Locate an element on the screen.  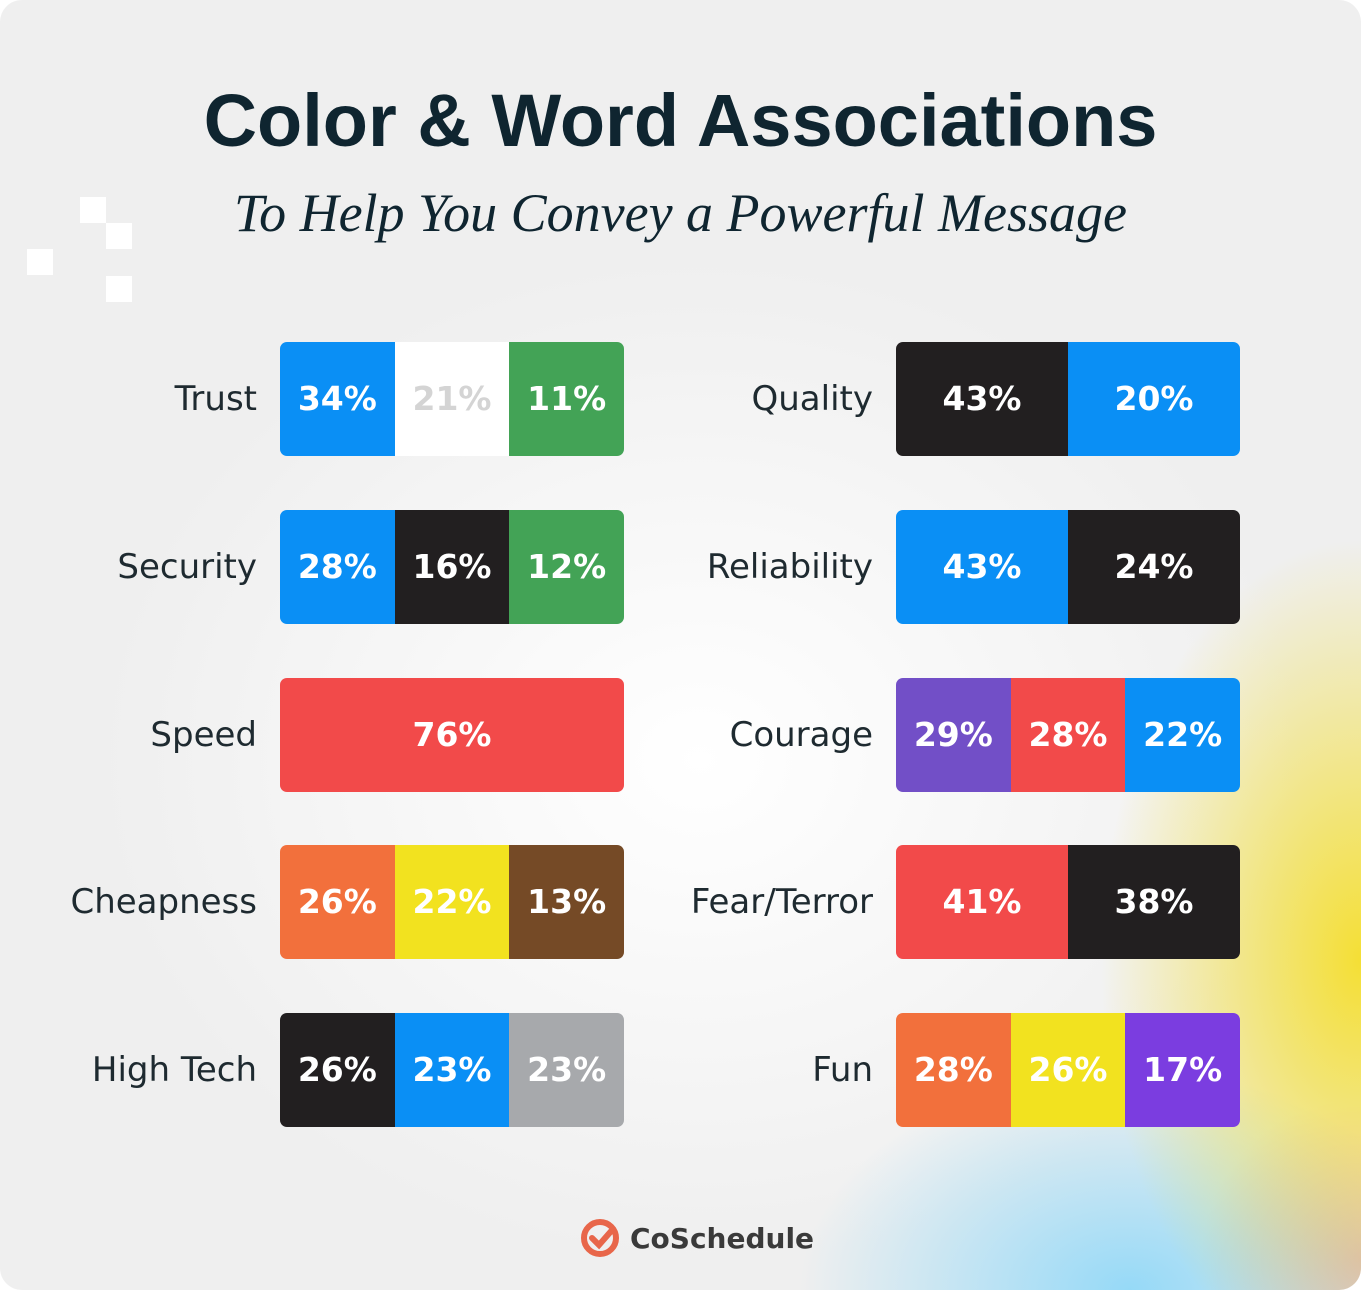
row-label: Fun is located at coordinates (842, 1070).